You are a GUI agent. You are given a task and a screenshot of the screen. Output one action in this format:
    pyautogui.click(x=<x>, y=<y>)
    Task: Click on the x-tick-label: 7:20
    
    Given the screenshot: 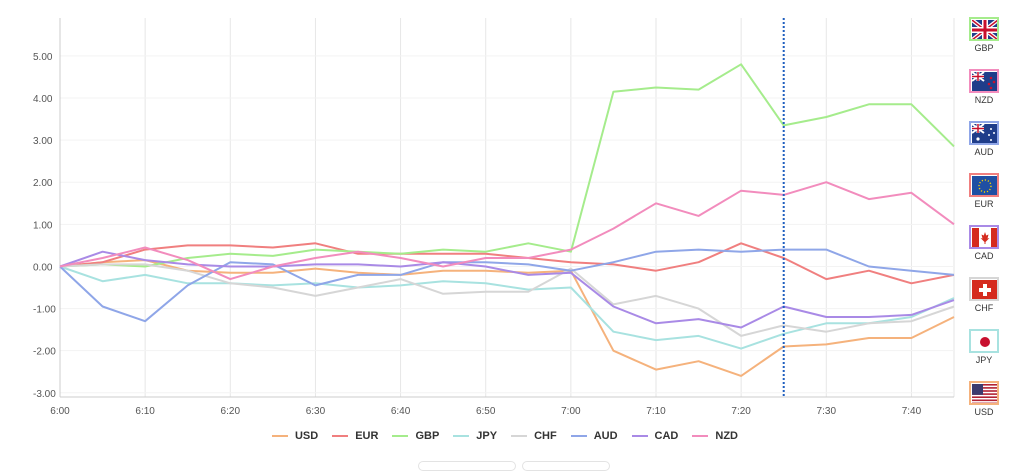 What is the action you would take?
    pyautogui.click(x=741, y=411)
    